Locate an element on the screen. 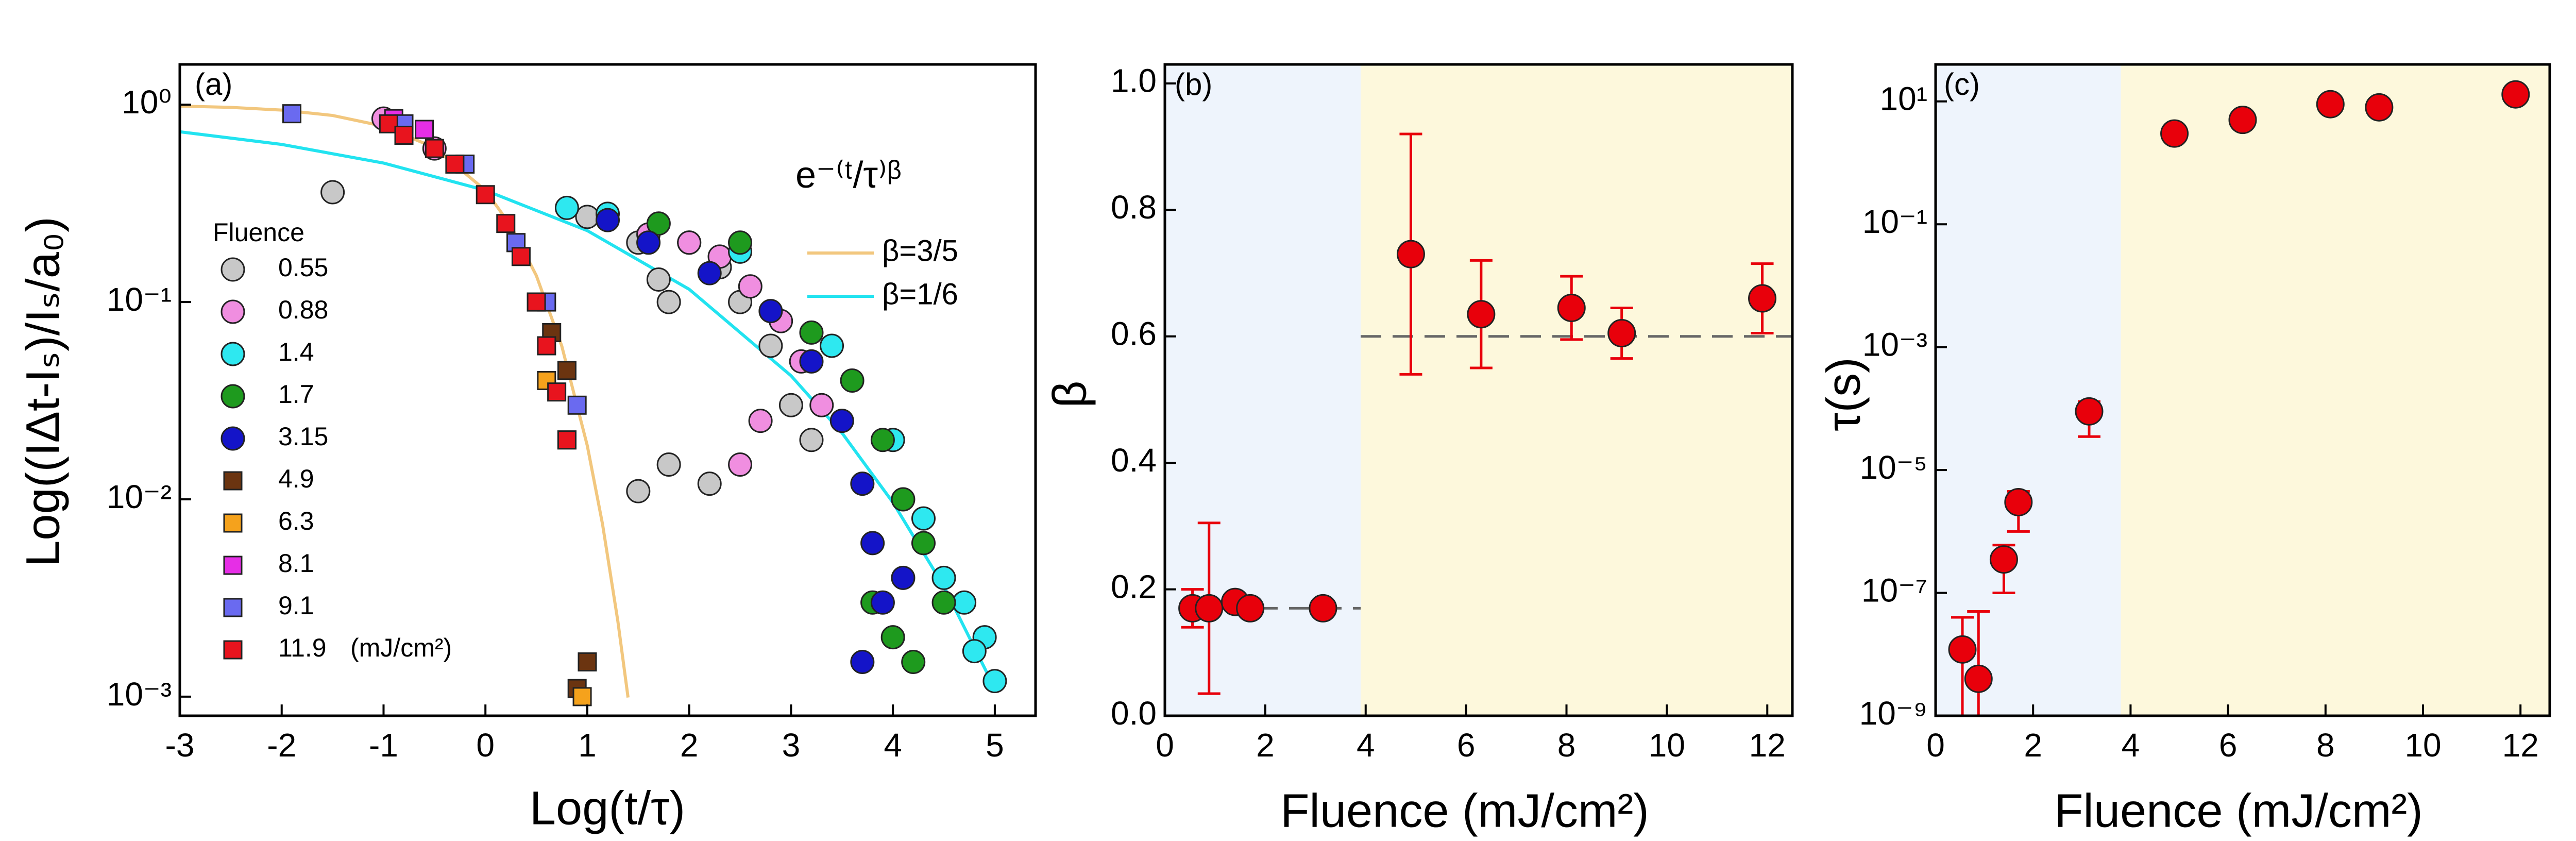 Image resolution: width=2576 pixels, height=841 pixels. x-tick-label: 8 is located at coordinates (1566, 745).